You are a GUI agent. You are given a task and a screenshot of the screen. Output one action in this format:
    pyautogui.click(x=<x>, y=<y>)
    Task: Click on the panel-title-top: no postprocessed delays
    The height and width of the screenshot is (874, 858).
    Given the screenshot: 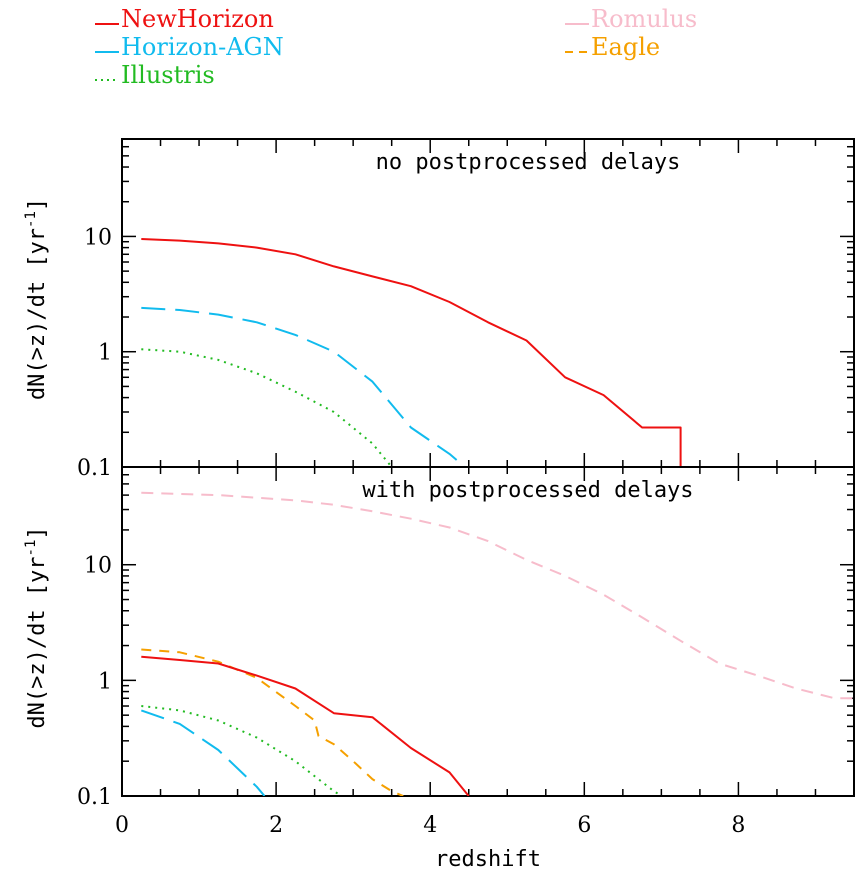 What is the action you would take?
    pyautogui.click(x=528, y=162)
    